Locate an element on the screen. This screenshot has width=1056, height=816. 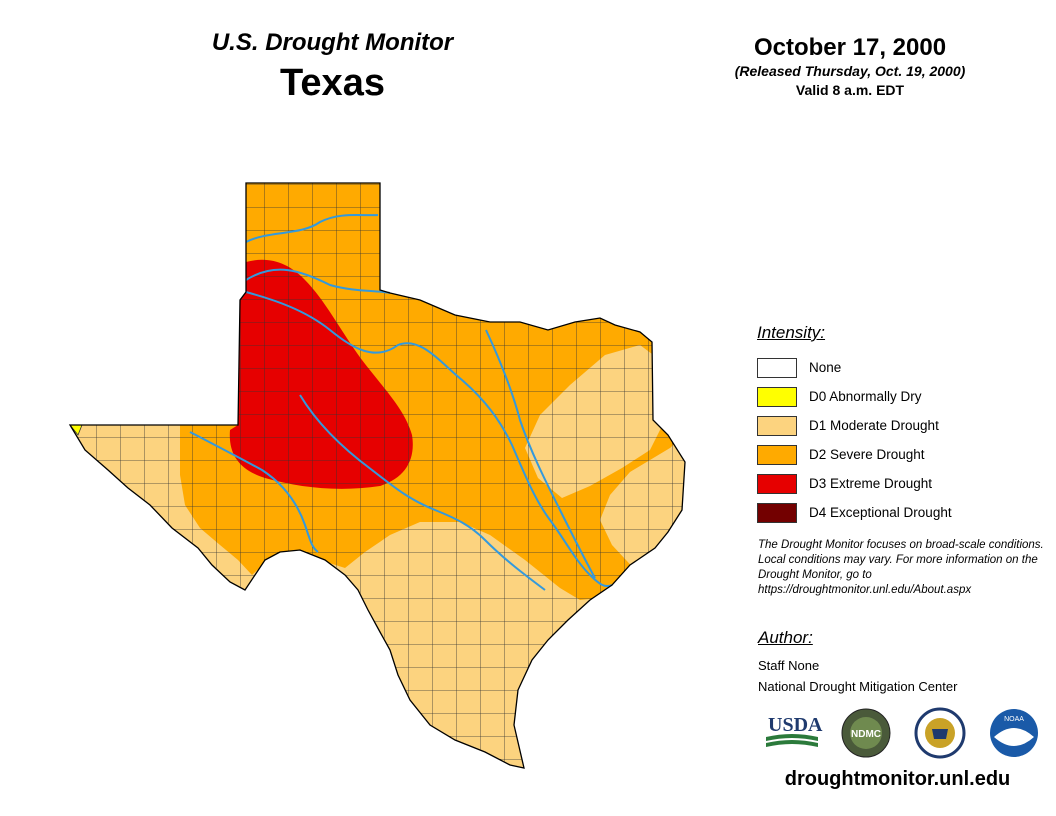
colorado-river is located at coordinates (422, 492).